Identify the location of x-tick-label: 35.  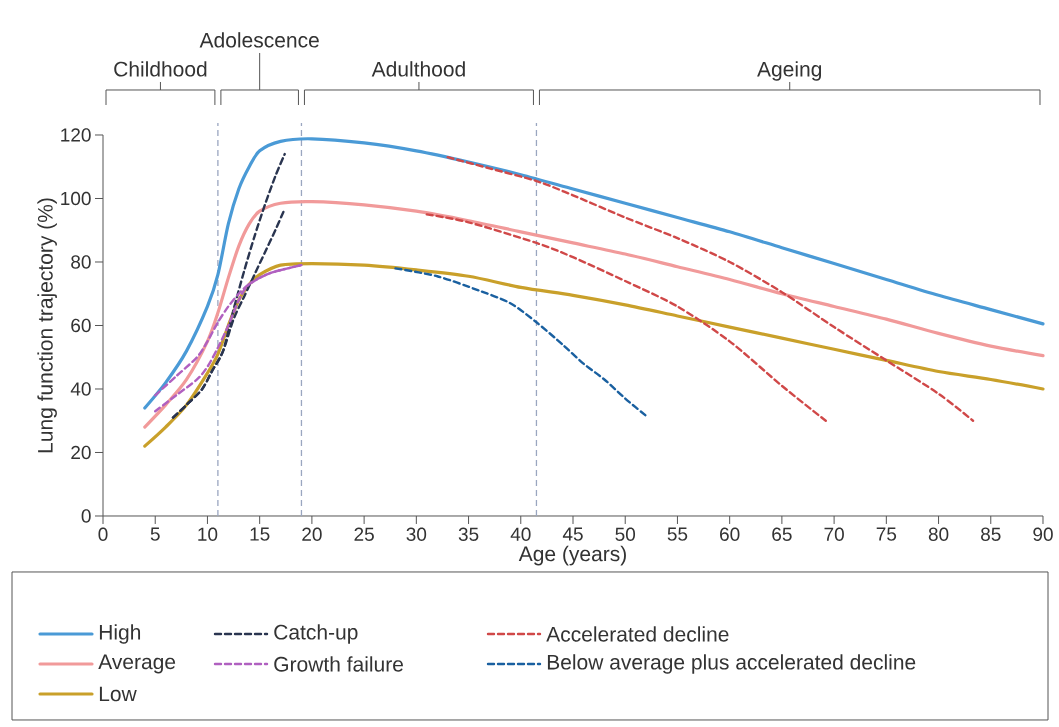
(468, 534).